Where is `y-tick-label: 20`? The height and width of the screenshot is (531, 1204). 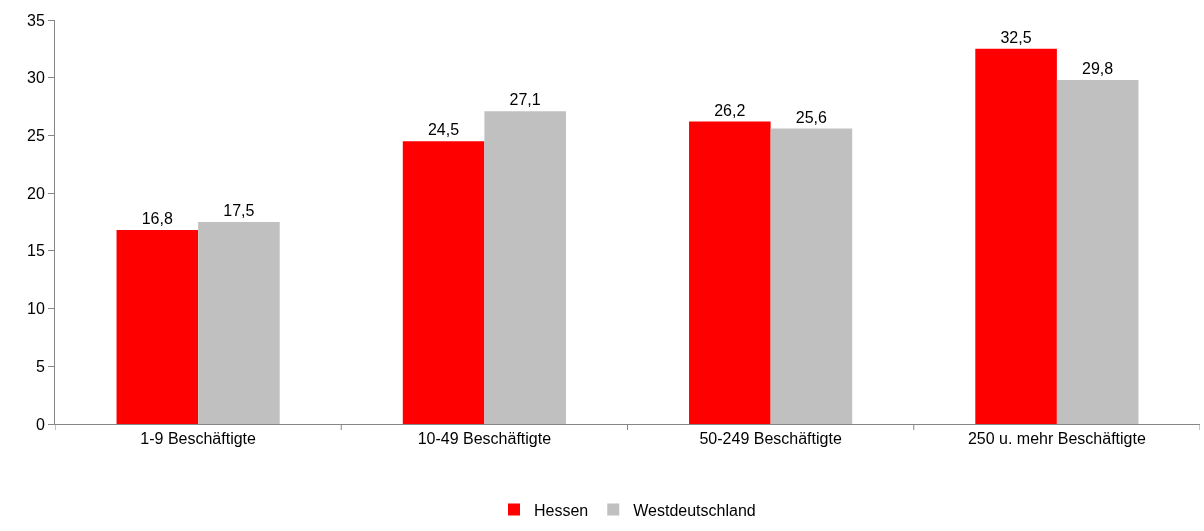
y-tick-label: 20 is located at coordinates (36, 193).